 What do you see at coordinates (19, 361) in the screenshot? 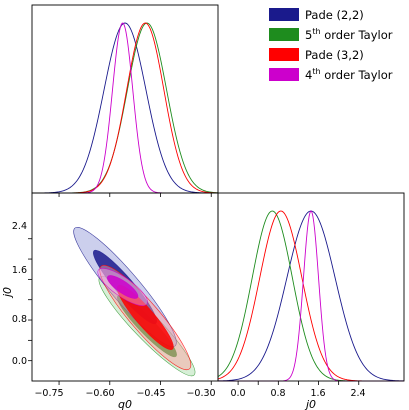
I see `j0-y-tick-label: 0.0` at bounding box center [19, 361].